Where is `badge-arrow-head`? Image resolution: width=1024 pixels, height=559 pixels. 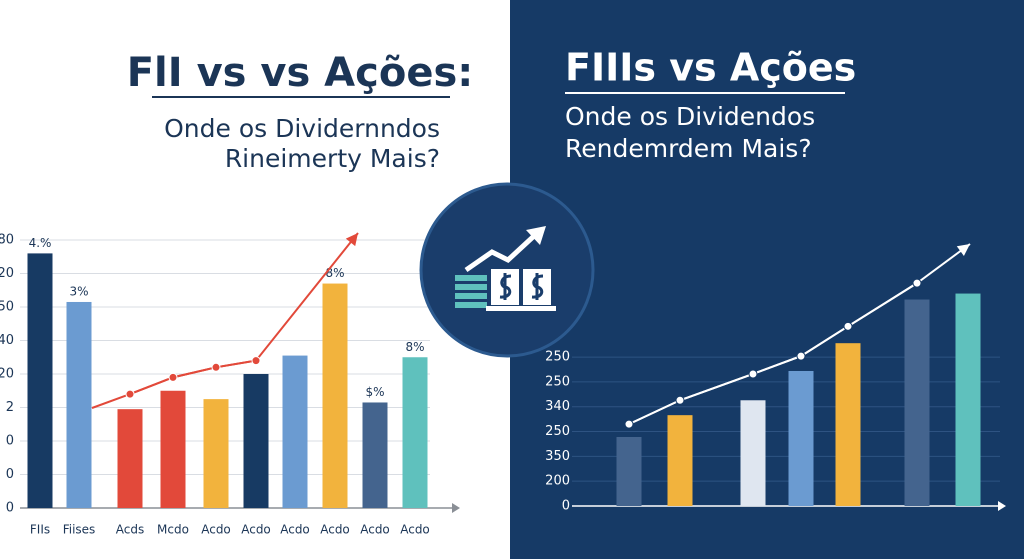
badge-arrow-head is located at coordinates (536, 235).